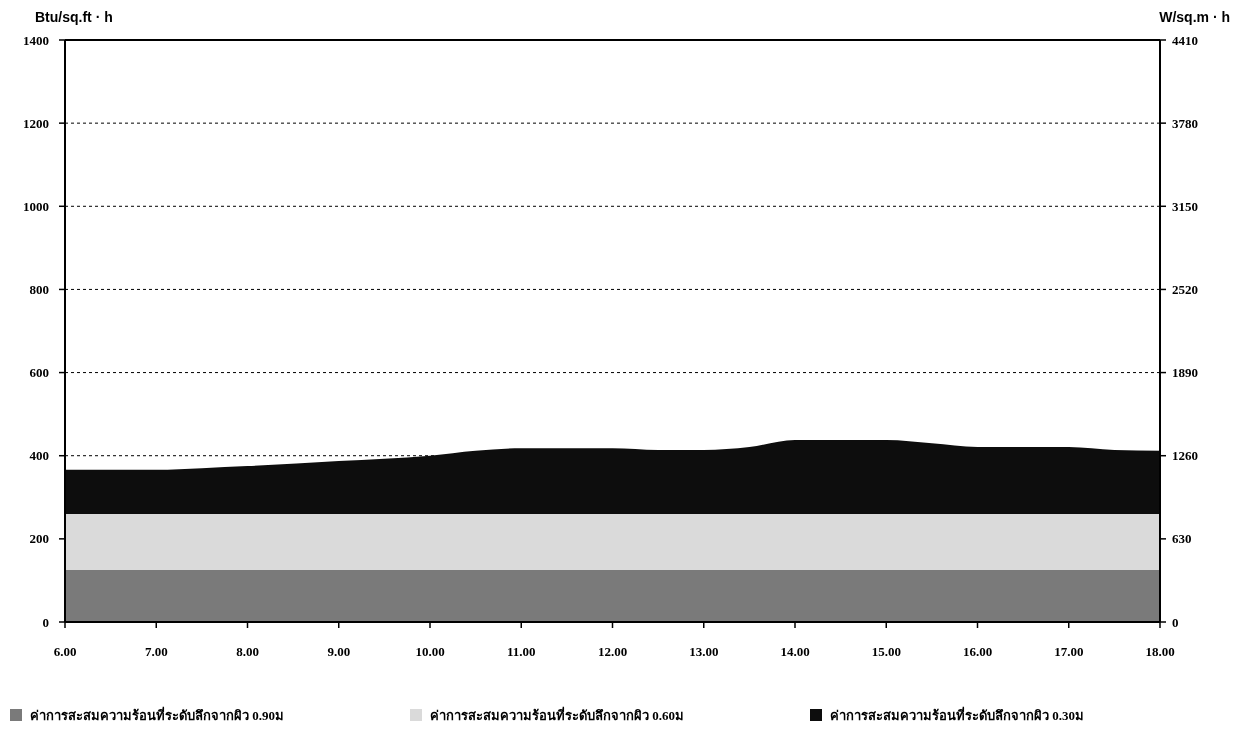 The width and height of the screenshot is (1240, 735). I want to click on y-tick-label: 1400, so click(36, 40).